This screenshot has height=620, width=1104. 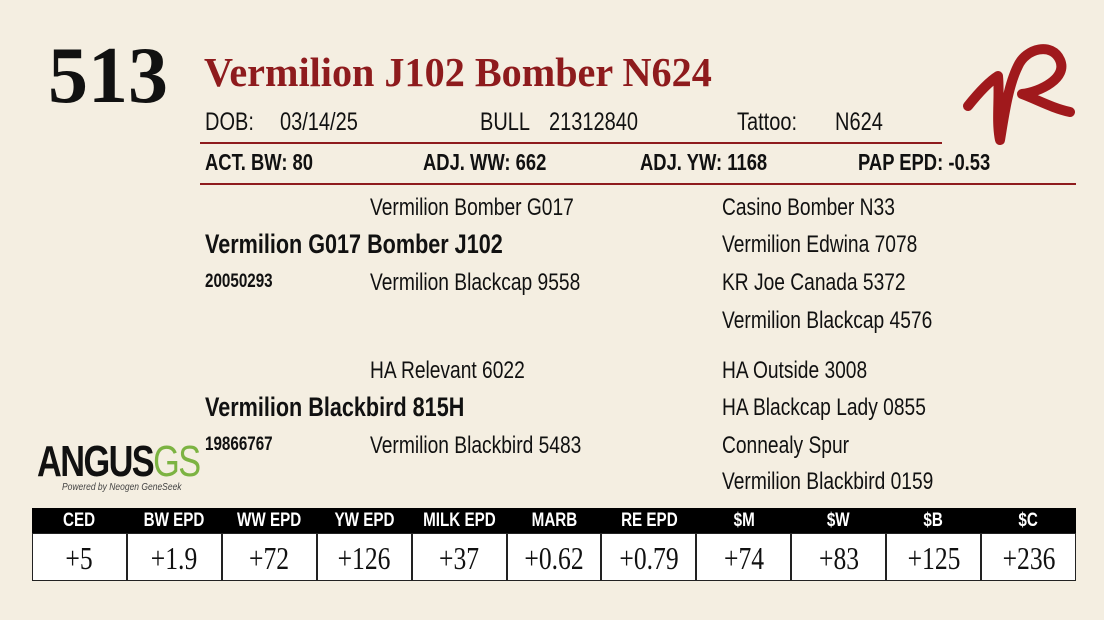 I want to click on epd-header-text: BW EPD, so click(x=174, y=520).